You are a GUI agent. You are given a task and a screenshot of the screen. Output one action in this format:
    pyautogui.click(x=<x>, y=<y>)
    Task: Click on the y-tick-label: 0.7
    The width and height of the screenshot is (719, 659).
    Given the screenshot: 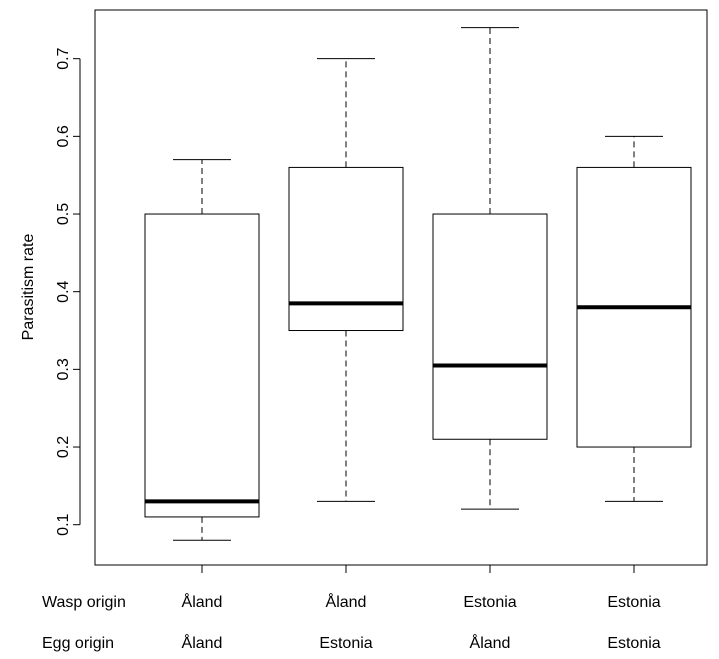 What is the action you would take?
    pyautogui.click(x=63, y=58)
    